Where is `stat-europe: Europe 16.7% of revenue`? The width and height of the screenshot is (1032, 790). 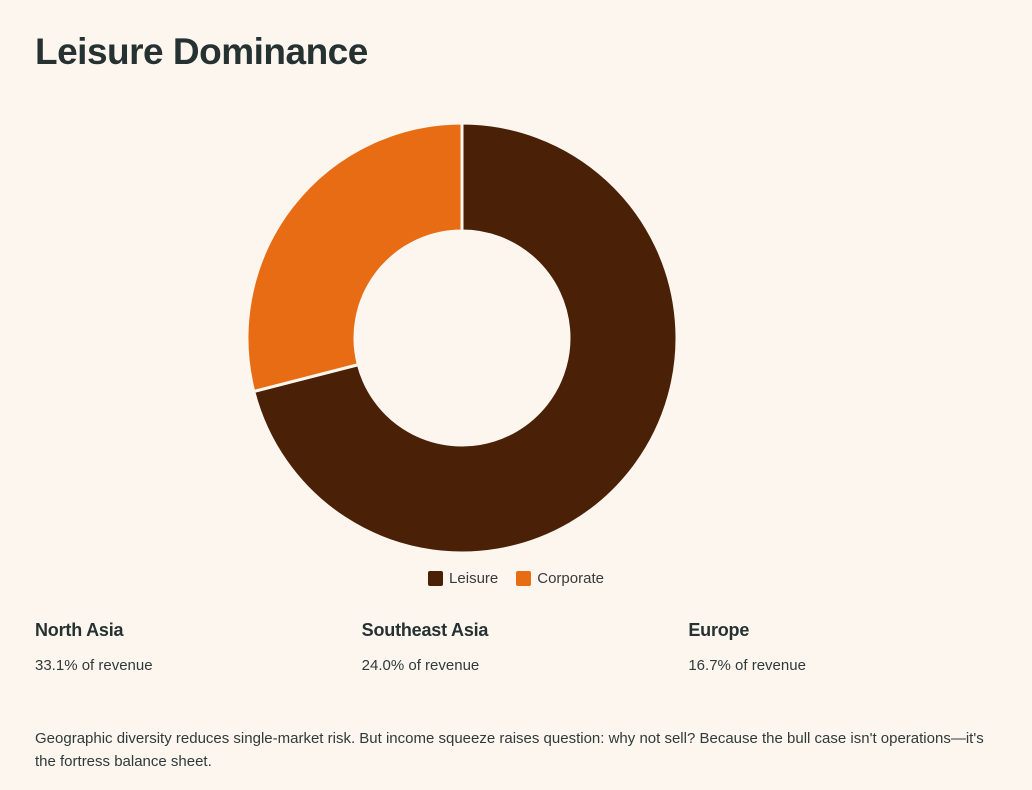 stat-europe: Europe 16.7% of revenue is located at coordinates (851, 647).